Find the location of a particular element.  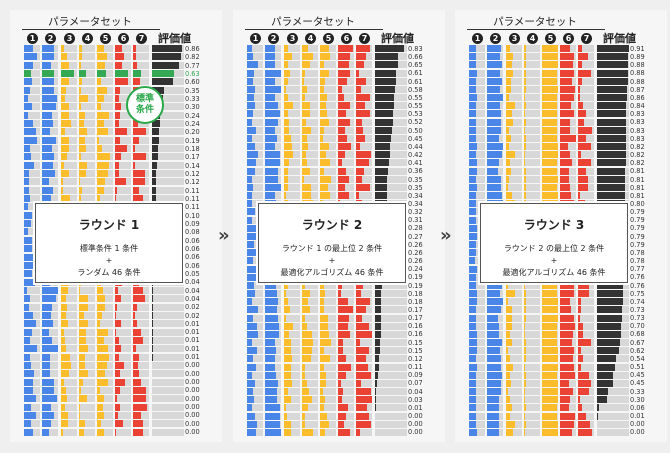

eval-value: 0.83 is located at coordinates (637, 114).